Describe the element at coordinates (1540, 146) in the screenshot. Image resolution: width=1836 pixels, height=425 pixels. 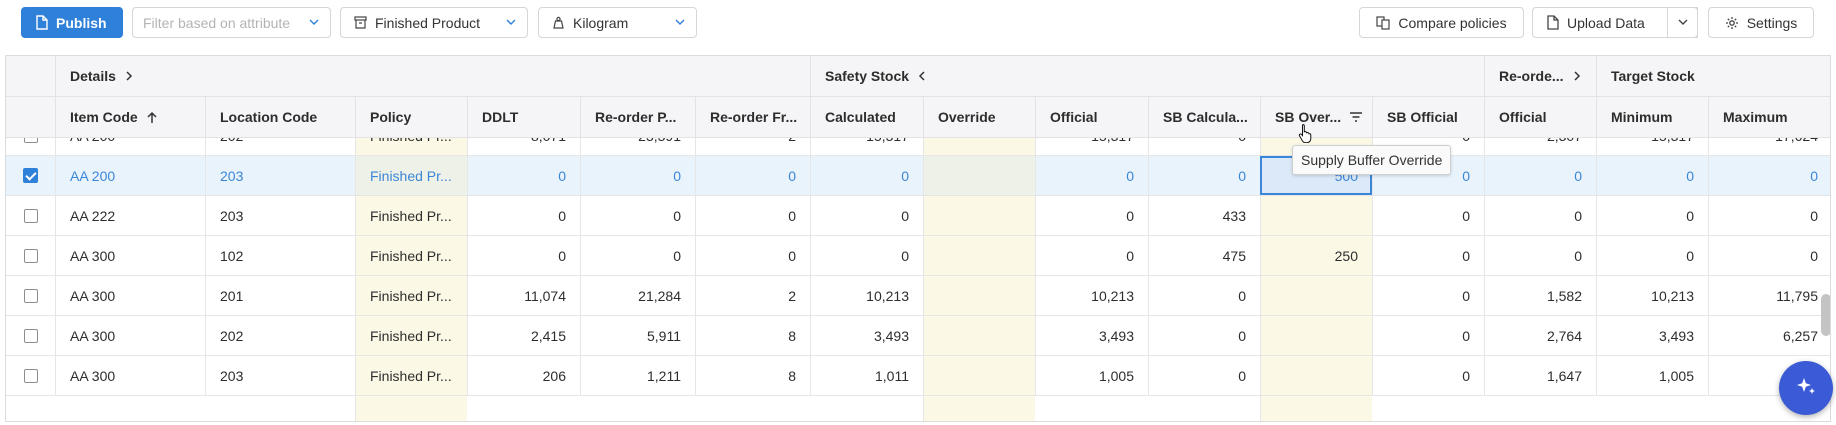
I see `cell-reorder-official: 2,307` at that location.